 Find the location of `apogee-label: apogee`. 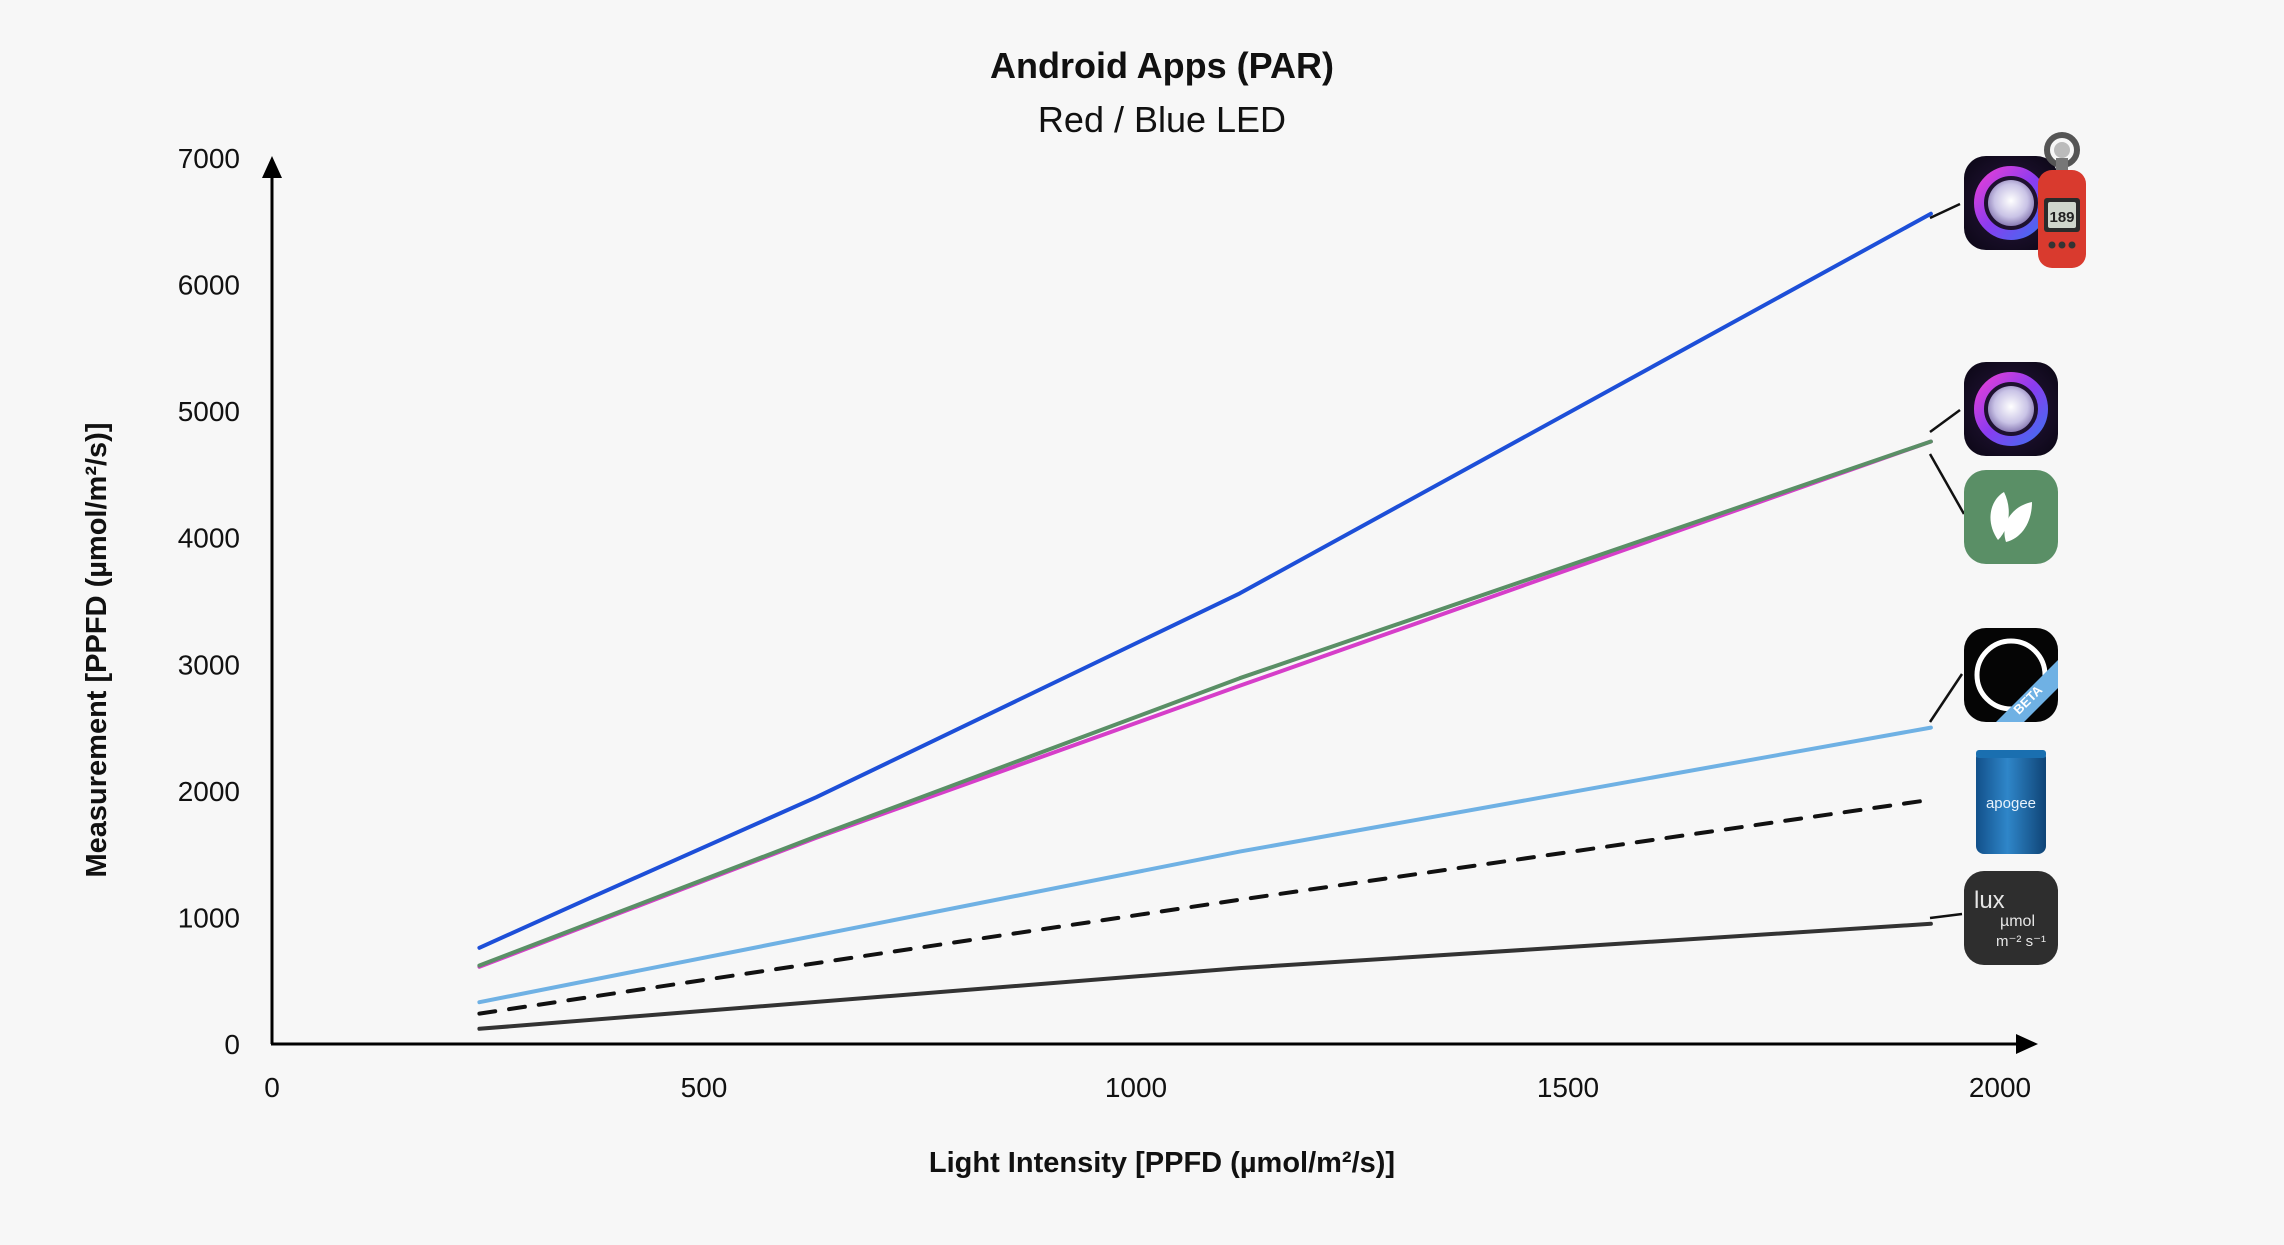

apogee-label: apogee is located at coordinates (2011, 803).